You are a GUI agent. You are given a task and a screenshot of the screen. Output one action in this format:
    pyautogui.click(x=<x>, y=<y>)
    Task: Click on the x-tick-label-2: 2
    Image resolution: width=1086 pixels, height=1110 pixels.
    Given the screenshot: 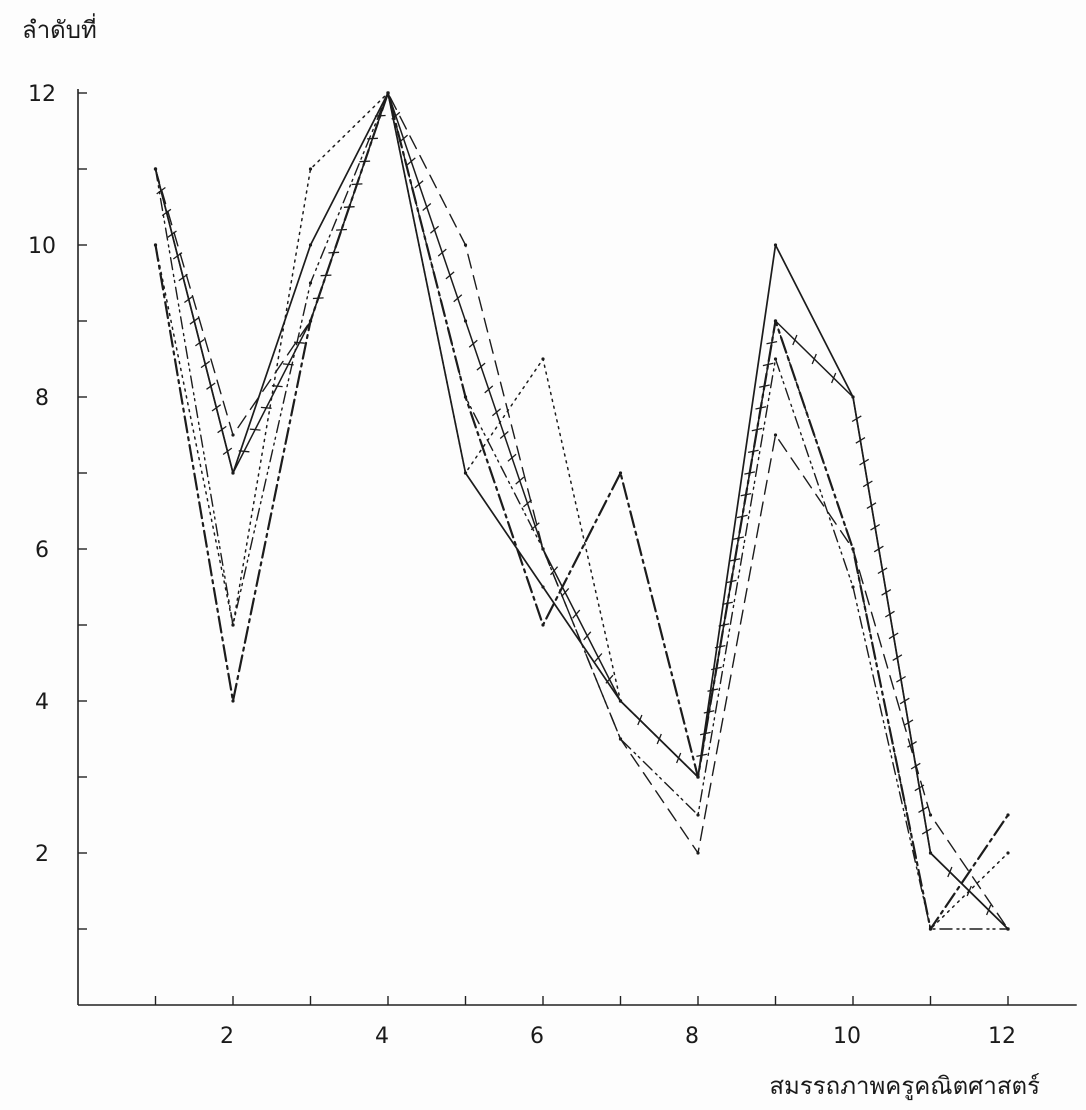 What is the action you would take?
    pyautogui.click(x=227, y=1036)
    